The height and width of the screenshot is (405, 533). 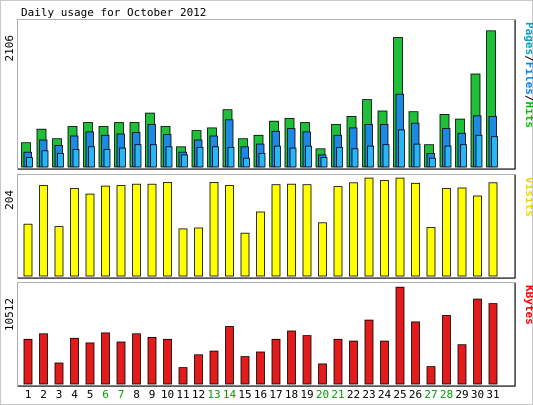 I want to click on x-tick-label-day-10: 10, so click(x=167, y=394).